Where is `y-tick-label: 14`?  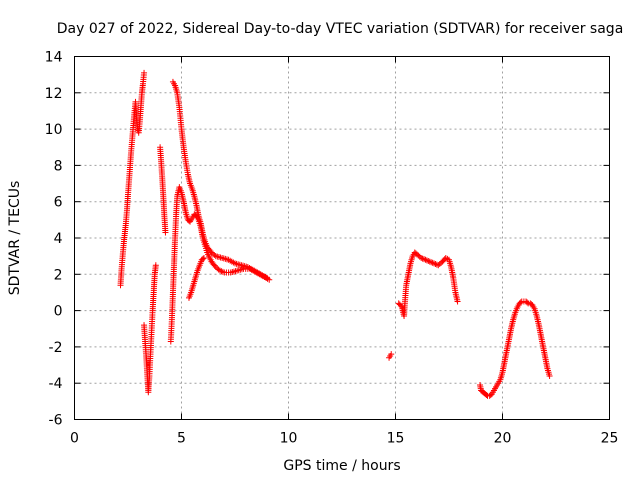
y-tick-label: 14 is located at coordinates (54, 58).